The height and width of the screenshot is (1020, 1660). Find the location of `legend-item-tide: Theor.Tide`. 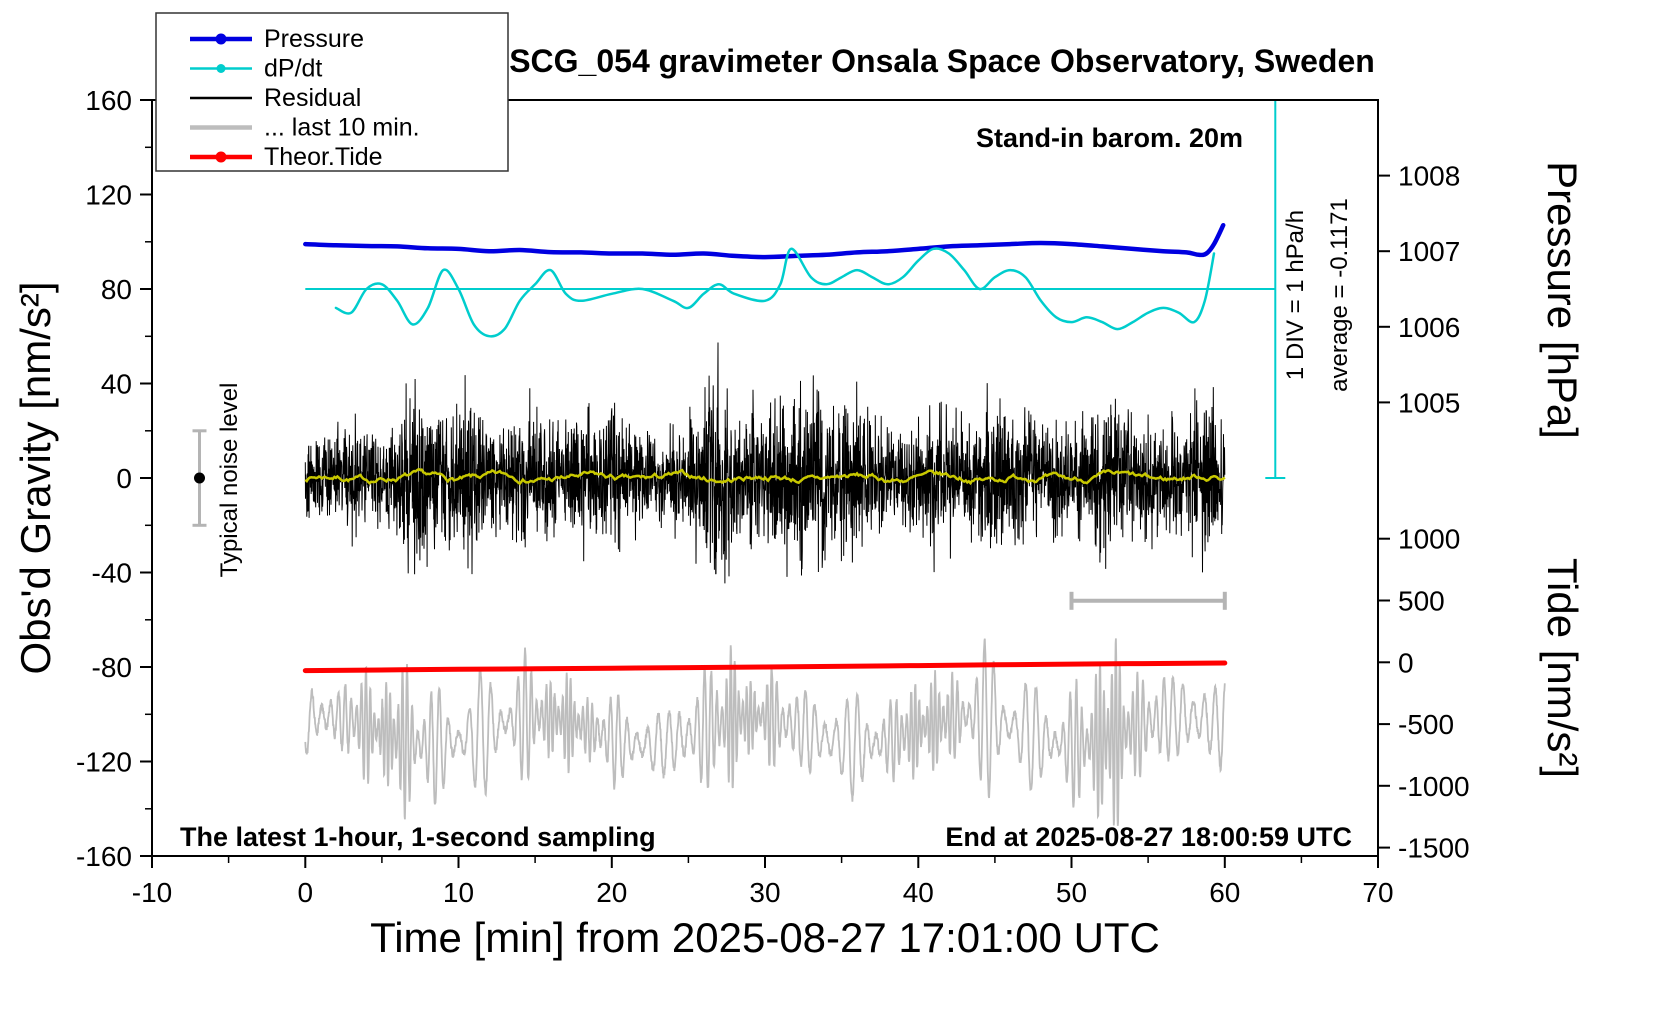

legend-item-tide: Theor.Tide is located at coordinates (286, 157).